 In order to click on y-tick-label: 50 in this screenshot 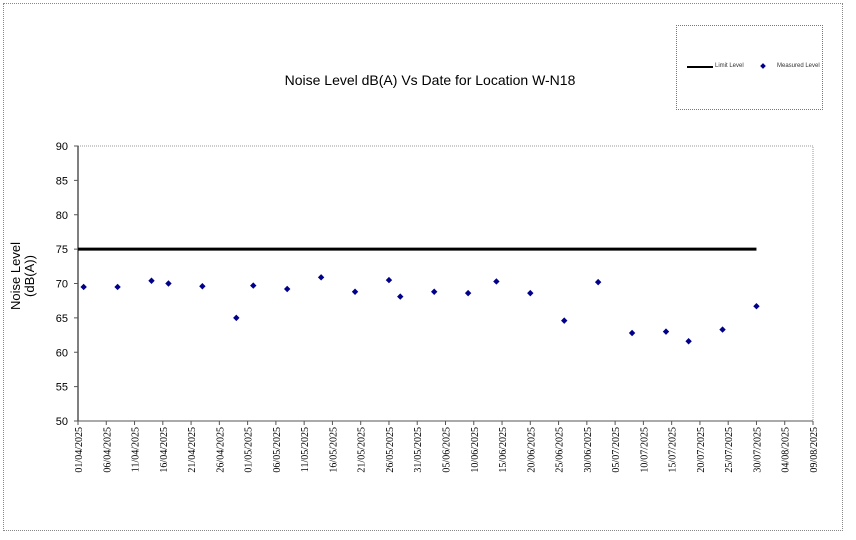, I will do `click(62, 422)`.